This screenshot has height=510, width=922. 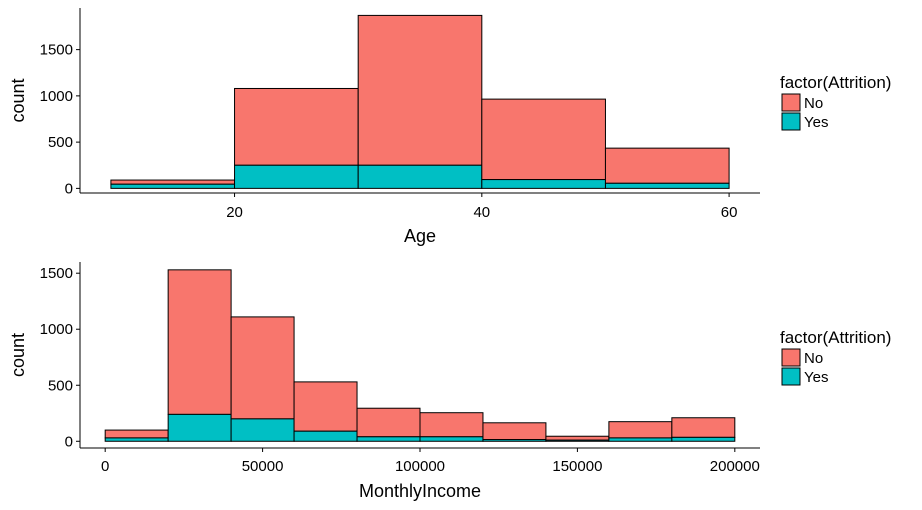 I want to click on x-tick-label-1: 40, so click(x=481, y=212).